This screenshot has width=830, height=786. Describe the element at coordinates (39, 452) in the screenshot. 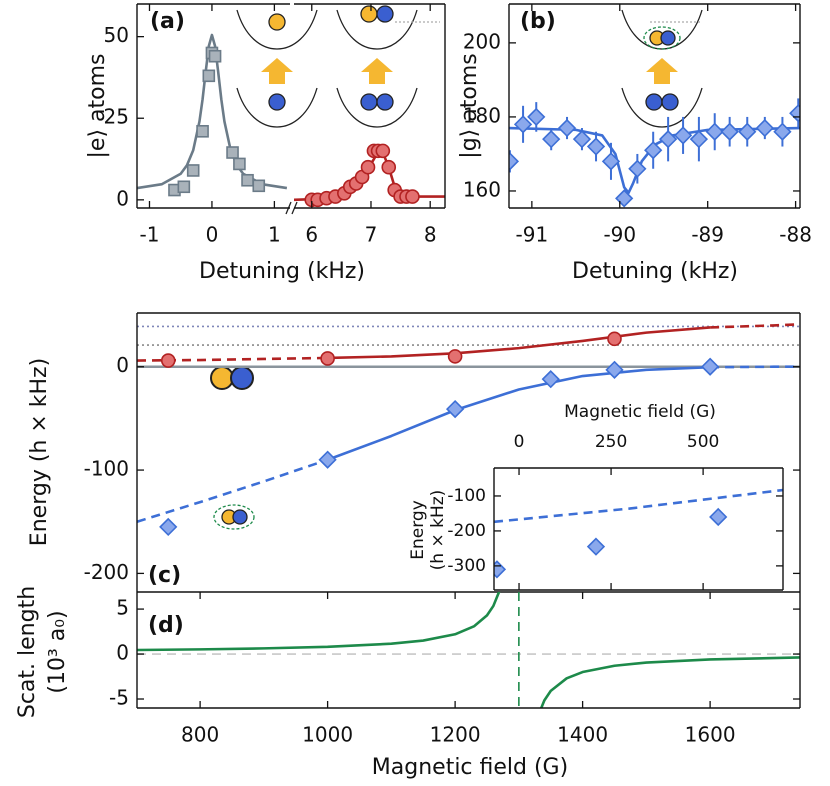

I see `y-axis-label: Energy (h × kHz)` at that location.